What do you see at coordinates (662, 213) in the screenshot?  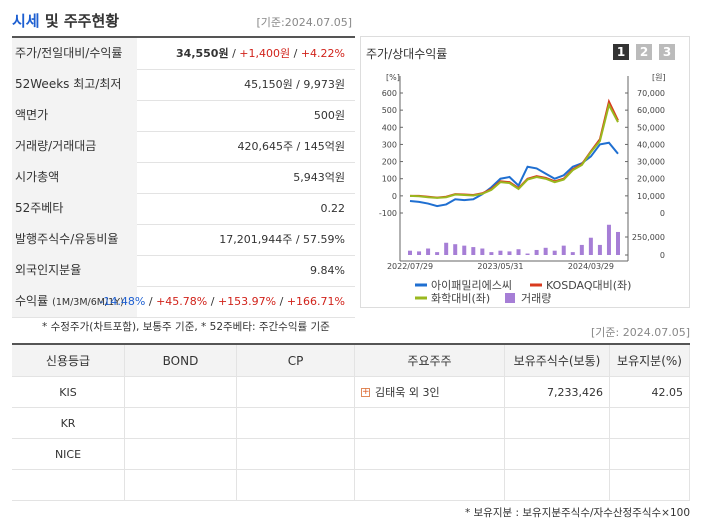 I see `y2-tick-label: 0` at bounding box center [662, 213].